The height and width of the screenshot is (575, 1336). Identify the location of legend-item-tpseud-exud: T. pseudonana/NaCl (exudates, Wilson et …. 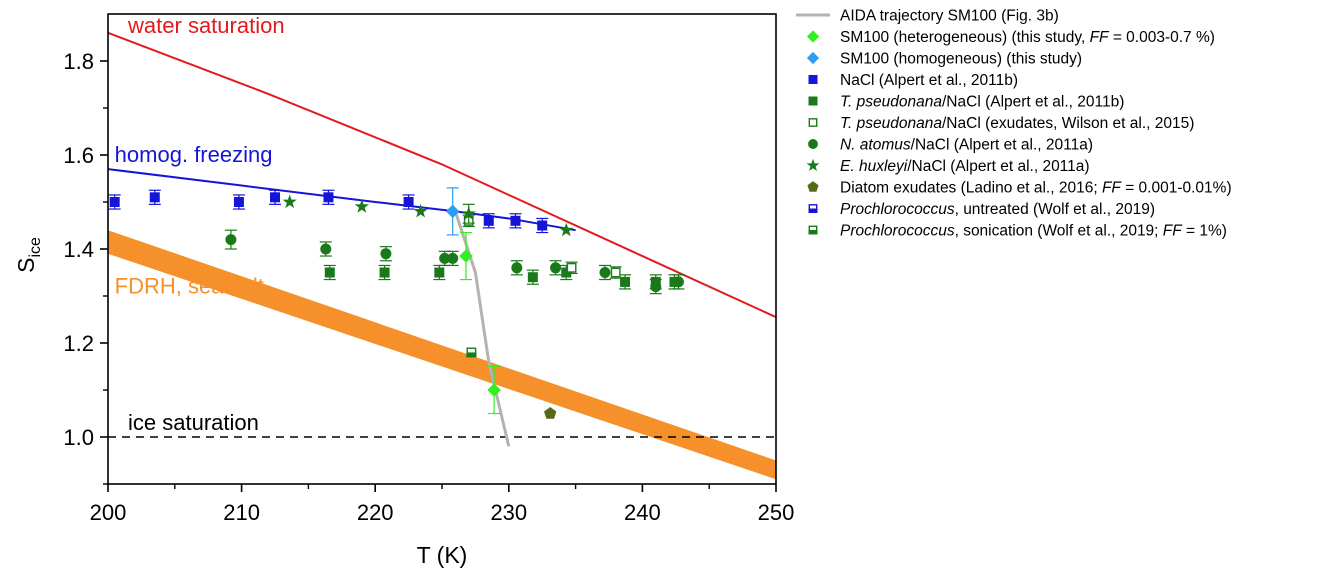
(1001, 123).